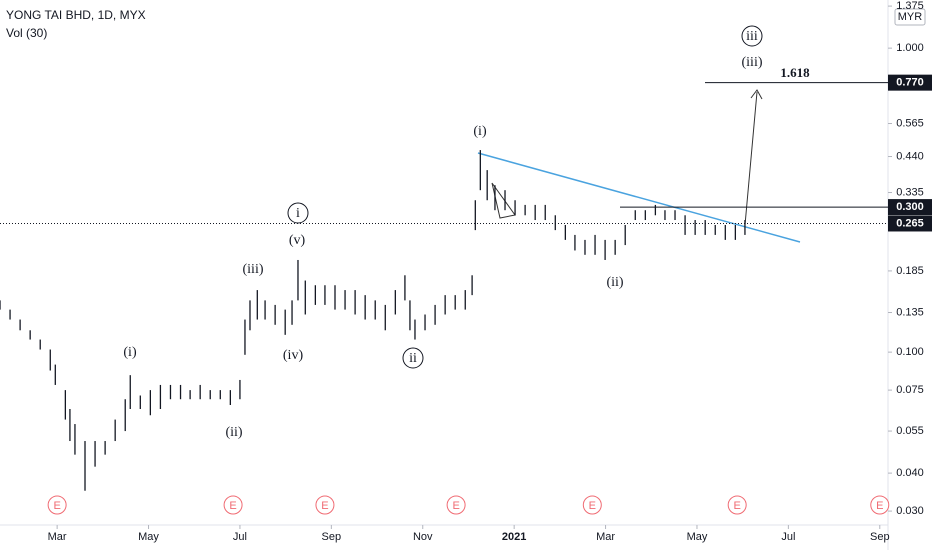 The height and width of the screenshot is (550, 932). Describe the element at coordinates (293, 355) in the screenshot. I see `wave-label: (iv)` at that location.